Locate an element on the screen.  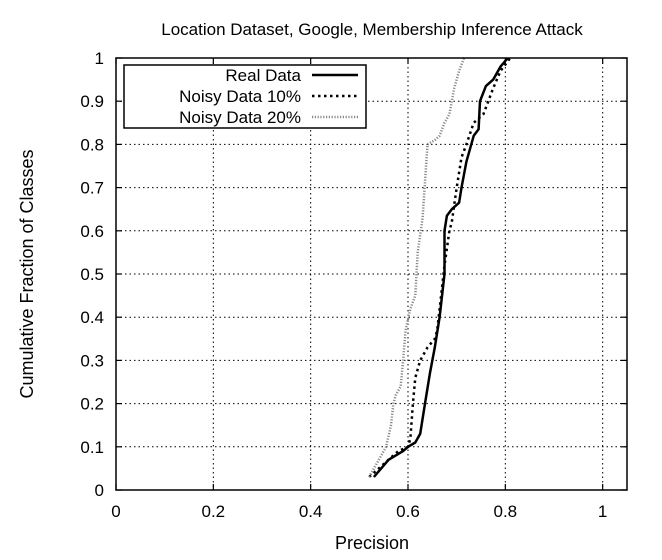
y-tick-label: 0.9 is located at coordinates (92, 101).